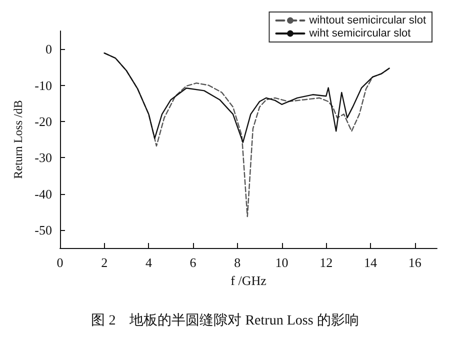  I want to click on x-tick-label: 2, so click(104, 262).